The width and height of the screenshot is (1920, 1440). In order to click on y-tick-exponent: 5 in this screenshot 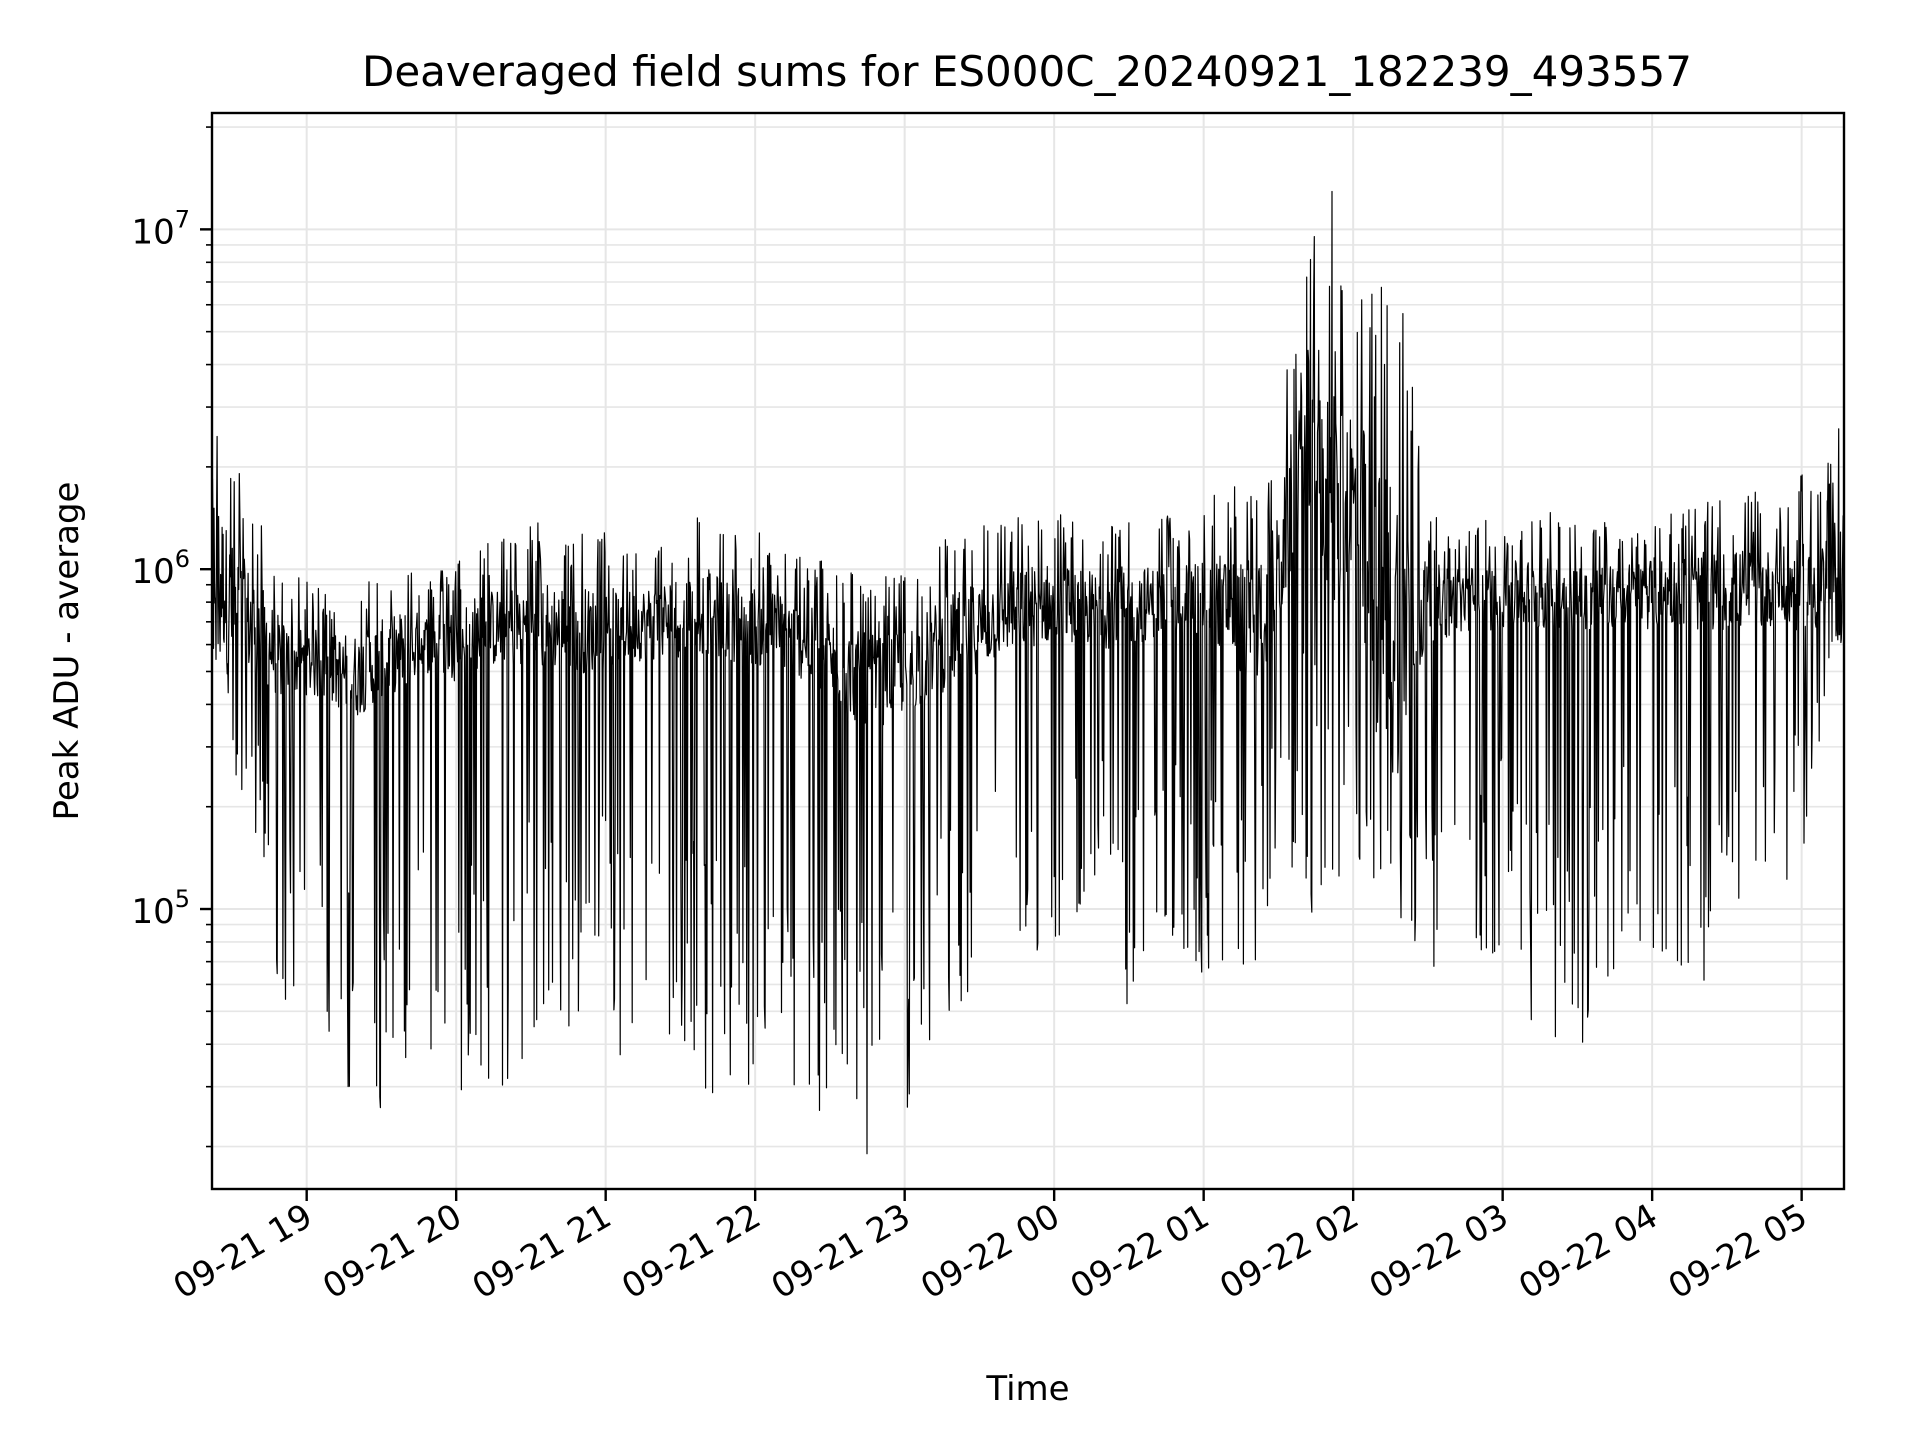, I will do `click(182, 899)`.